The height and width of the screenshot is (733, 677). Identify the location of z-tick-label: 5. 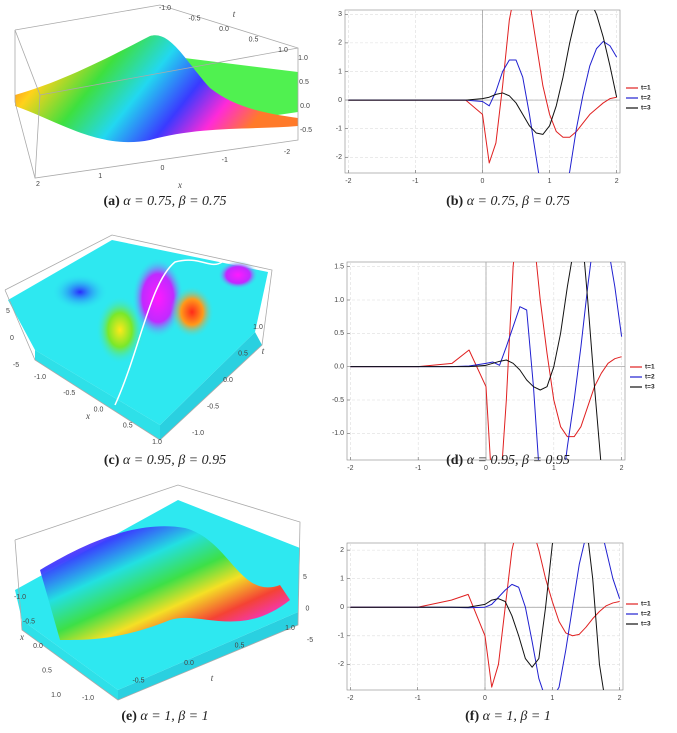
(8, 311).